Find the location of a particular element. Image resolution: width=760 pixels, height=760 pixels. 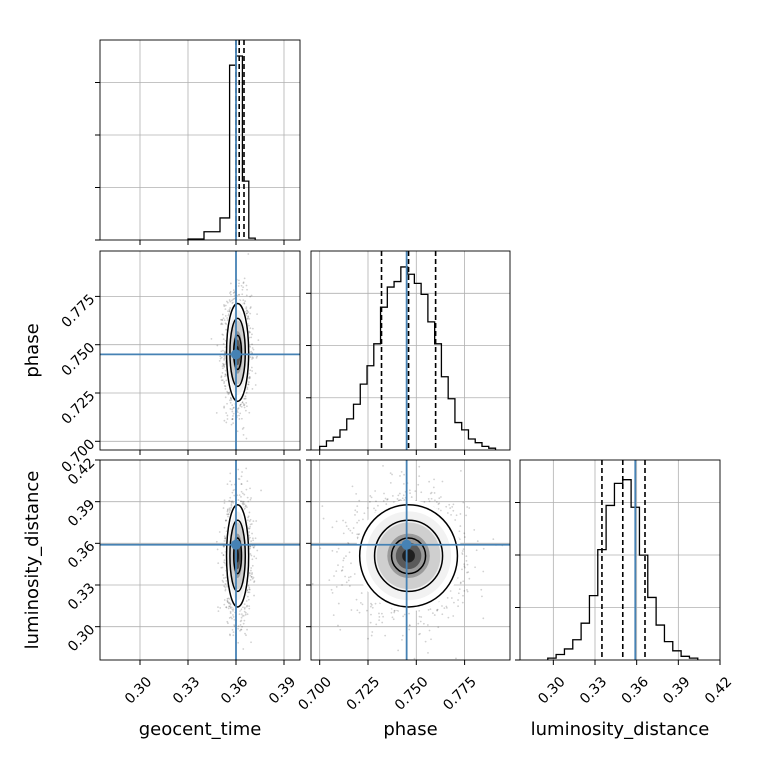

y-tick-label: 0.39 is located at coordinates (81, 513).